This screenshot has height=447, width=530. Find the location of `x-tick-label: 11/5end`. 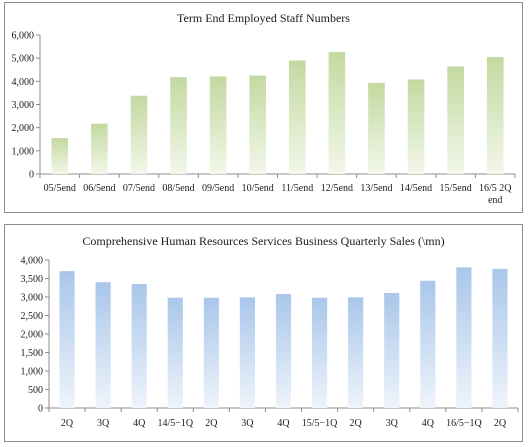

x-tick-label: 11/5end is located at coordinates (297, 188).